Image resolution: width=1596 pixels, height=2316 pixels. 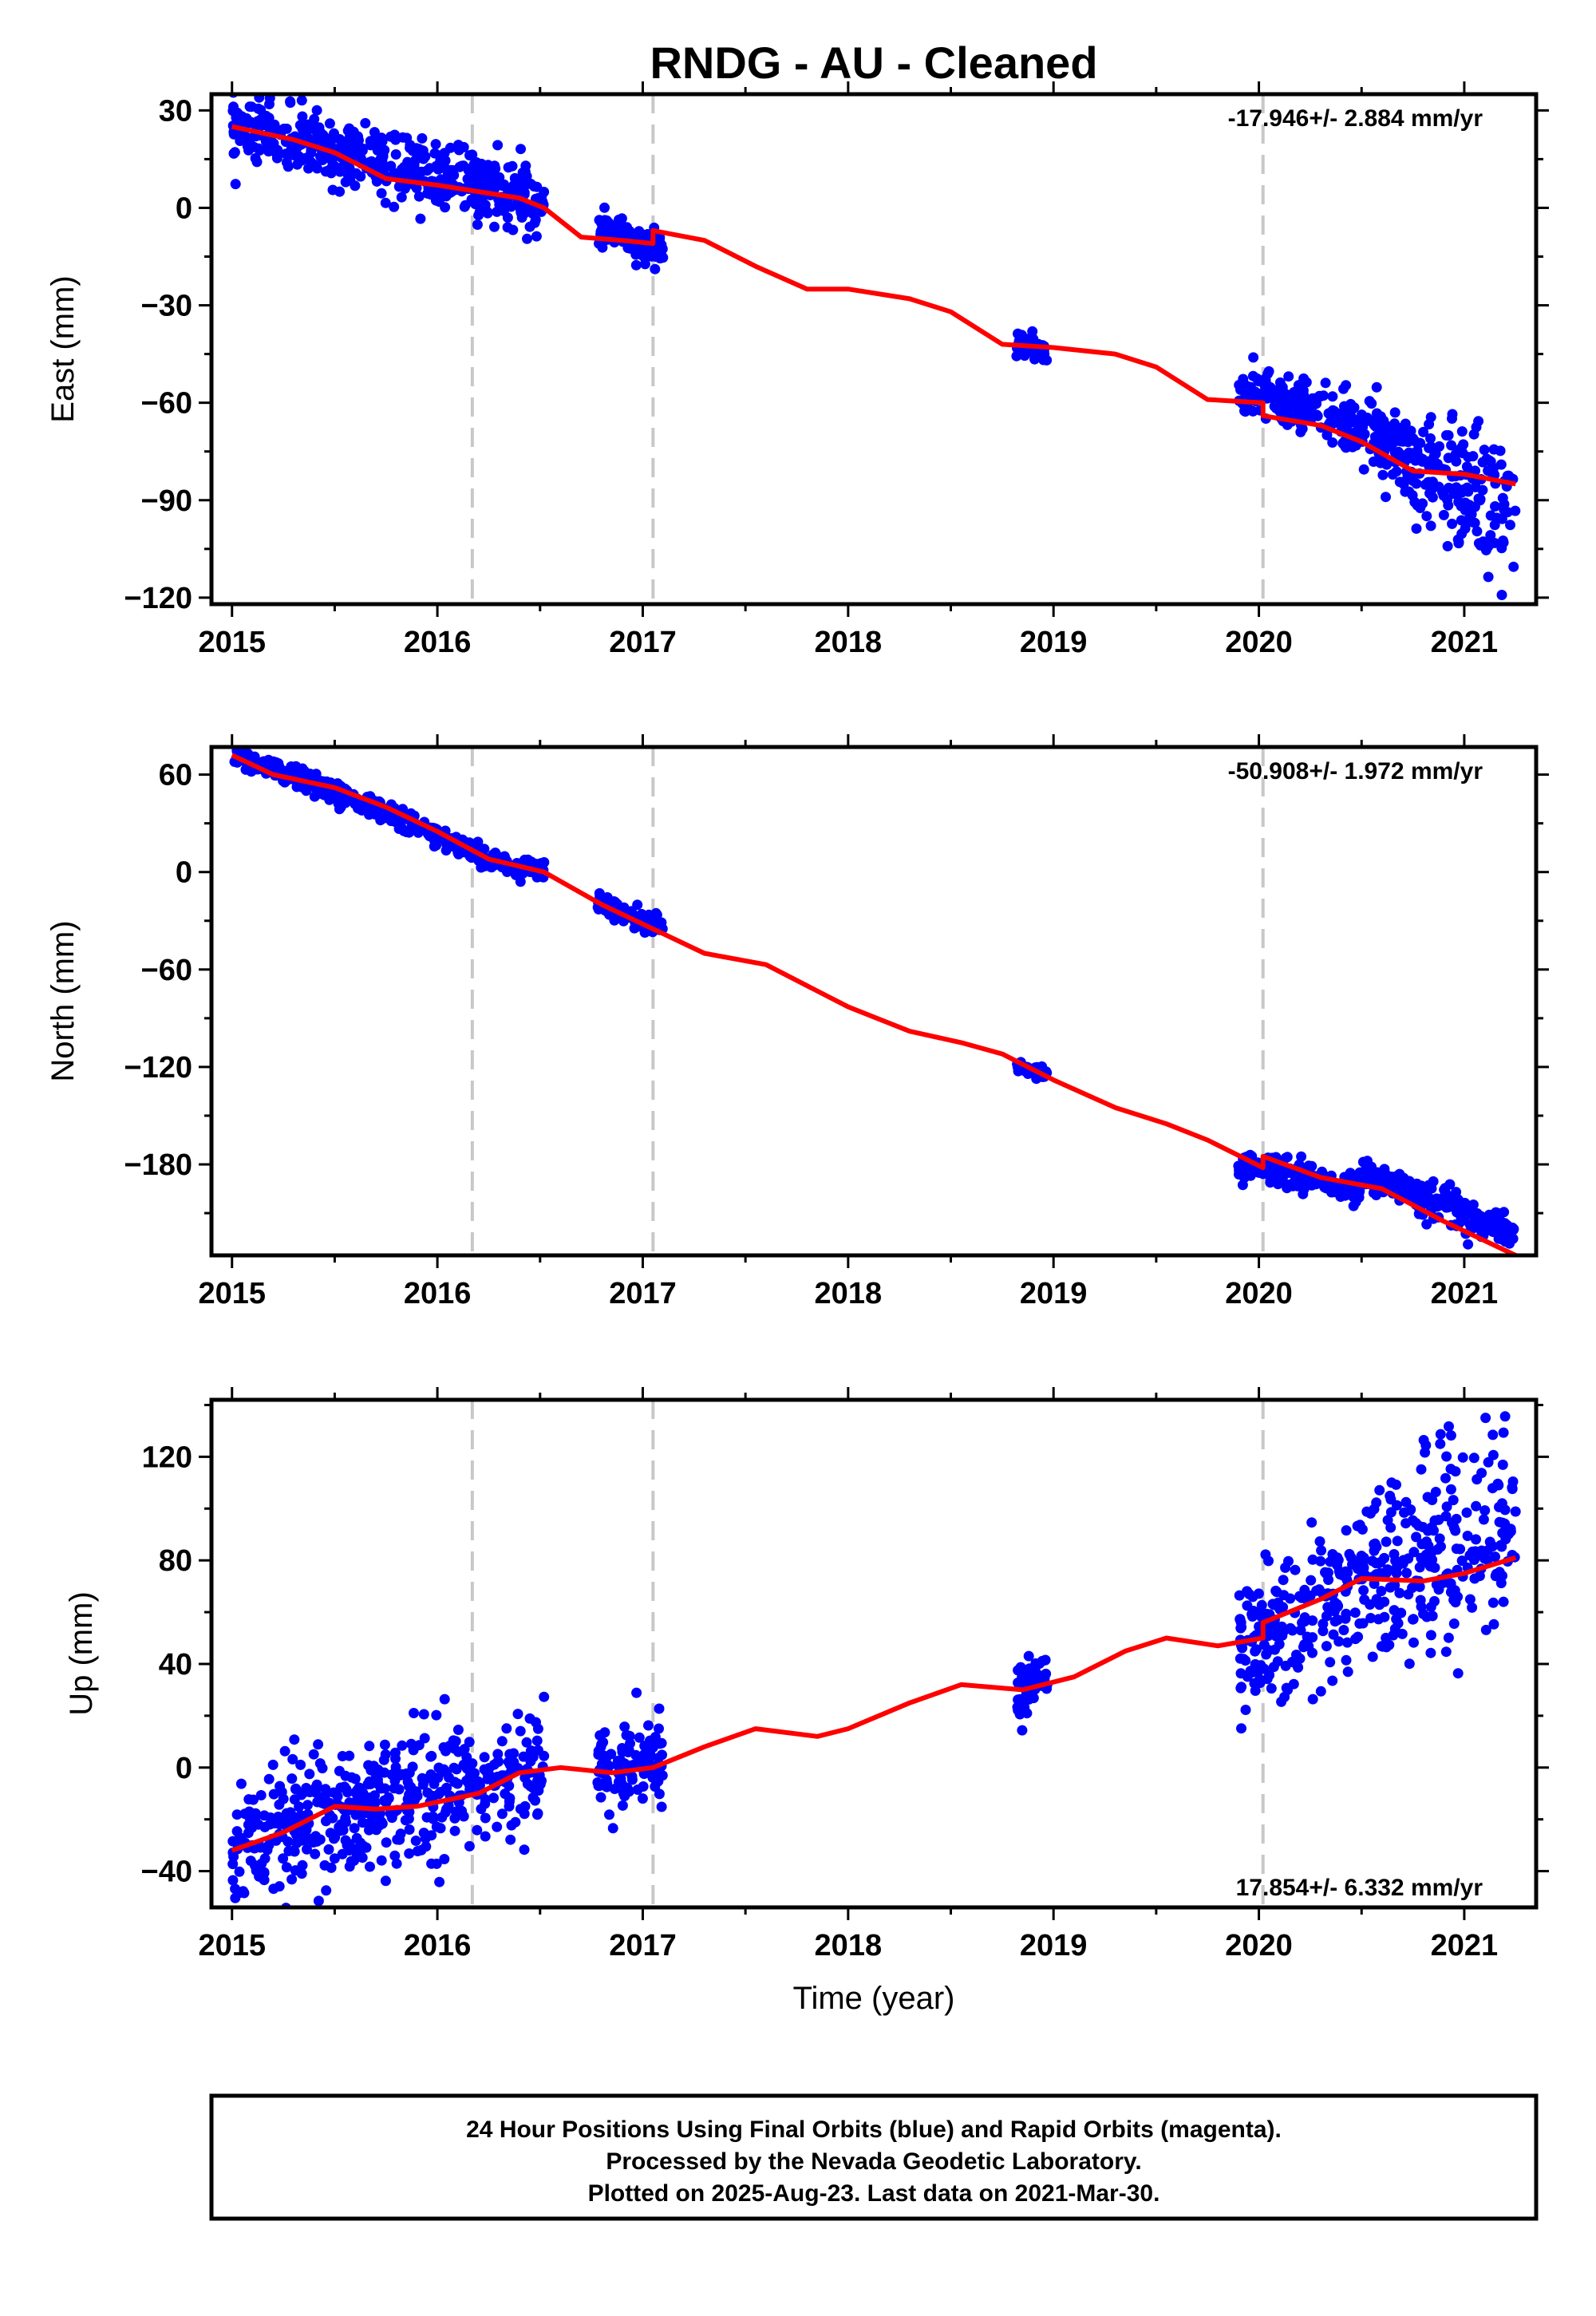 What do you see at coordinates (1054, 1945) in the screenshot?
I see `up-x-tick-label: 2019` at bounding box center [1054, 1945].